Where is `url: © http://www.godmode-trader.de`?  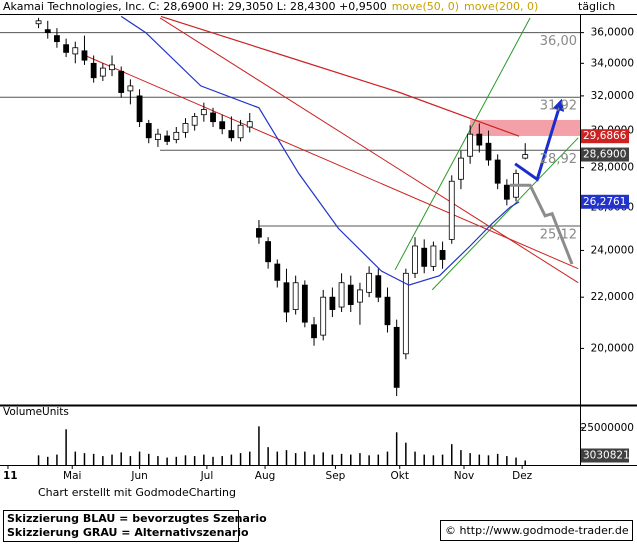
url: © http://www.godmode-trader.de is located at coordinates (537, 530).